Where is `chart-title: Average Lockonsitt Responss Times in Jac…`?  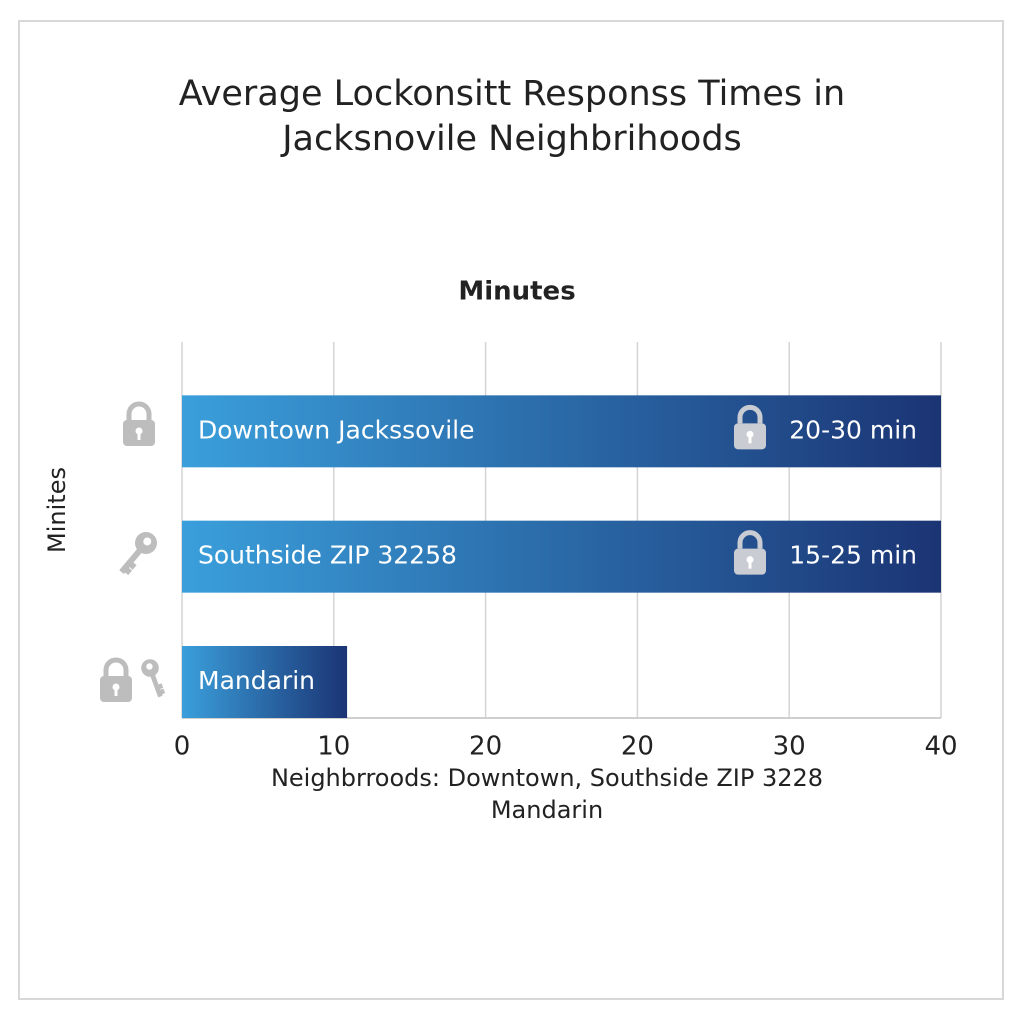
chart-title: Average Lockonsitt Responss Times in Jac… is located at coordinates (512, 116).